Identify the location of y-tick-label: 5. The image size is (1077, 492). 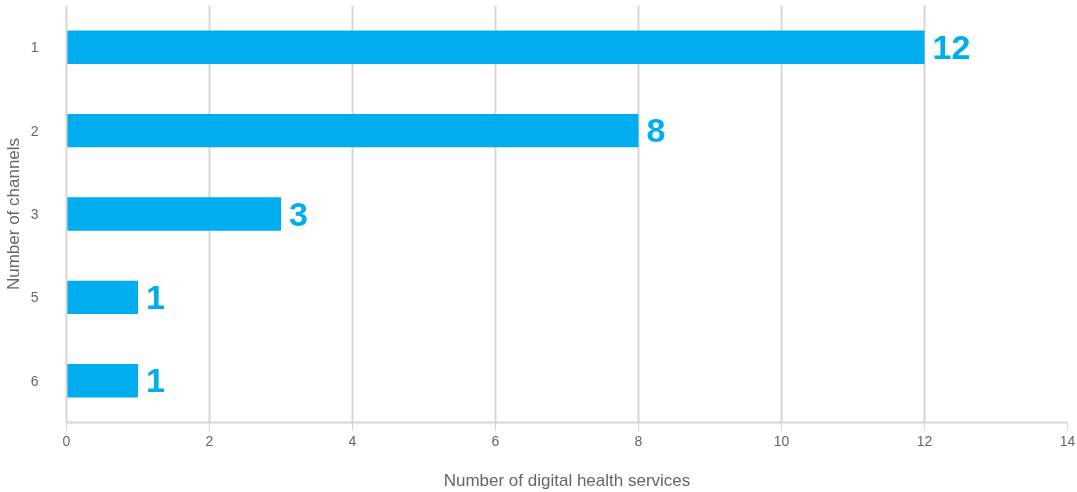
(34, 297).